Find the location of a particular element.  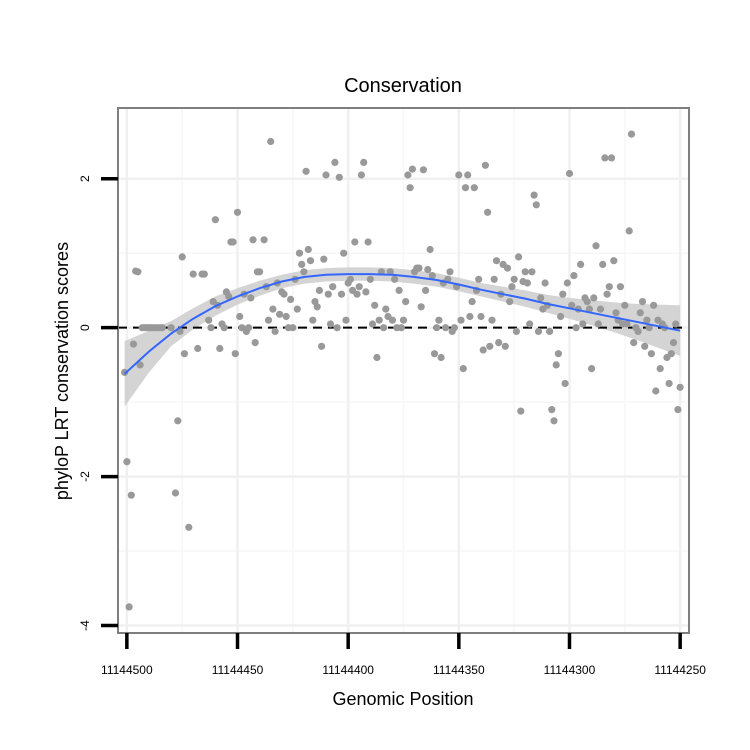

x-tick-label: 11144450 is located at coordinates (238, 670).